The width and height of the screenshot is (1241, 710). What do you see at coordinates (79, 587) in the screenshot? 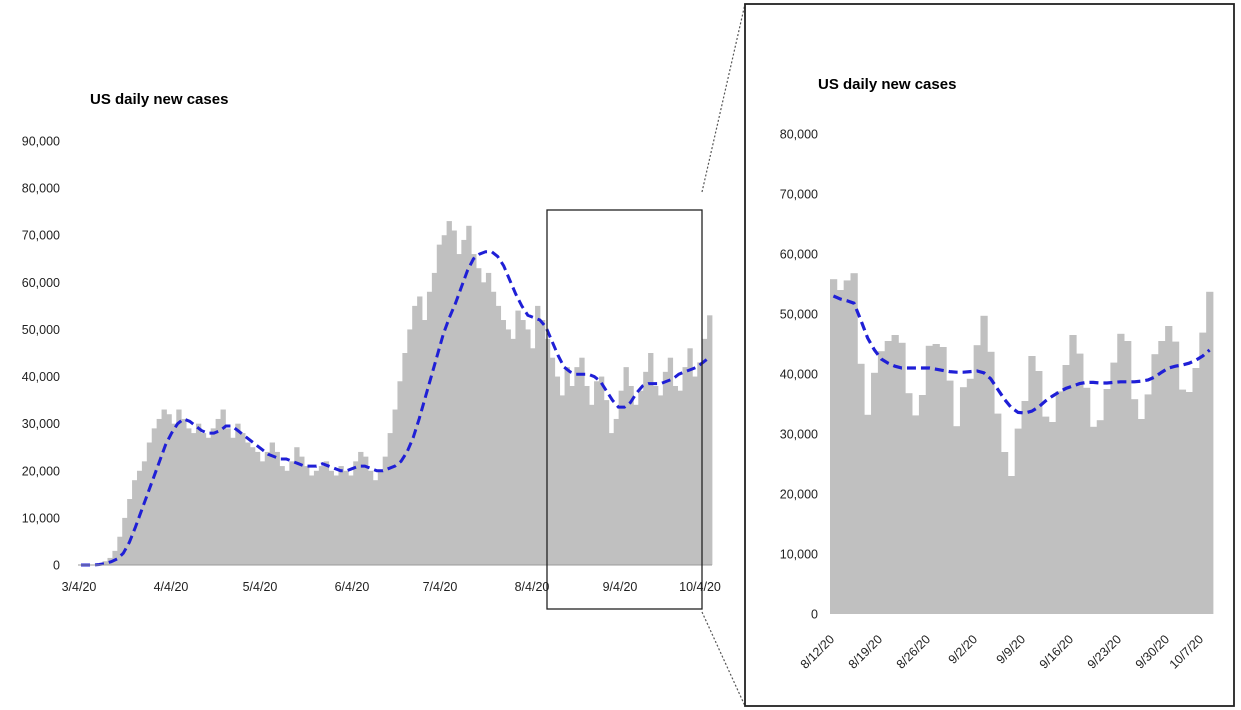
I see `left-x-tick-label: 3/4/20` at bounding box center [79, 587].